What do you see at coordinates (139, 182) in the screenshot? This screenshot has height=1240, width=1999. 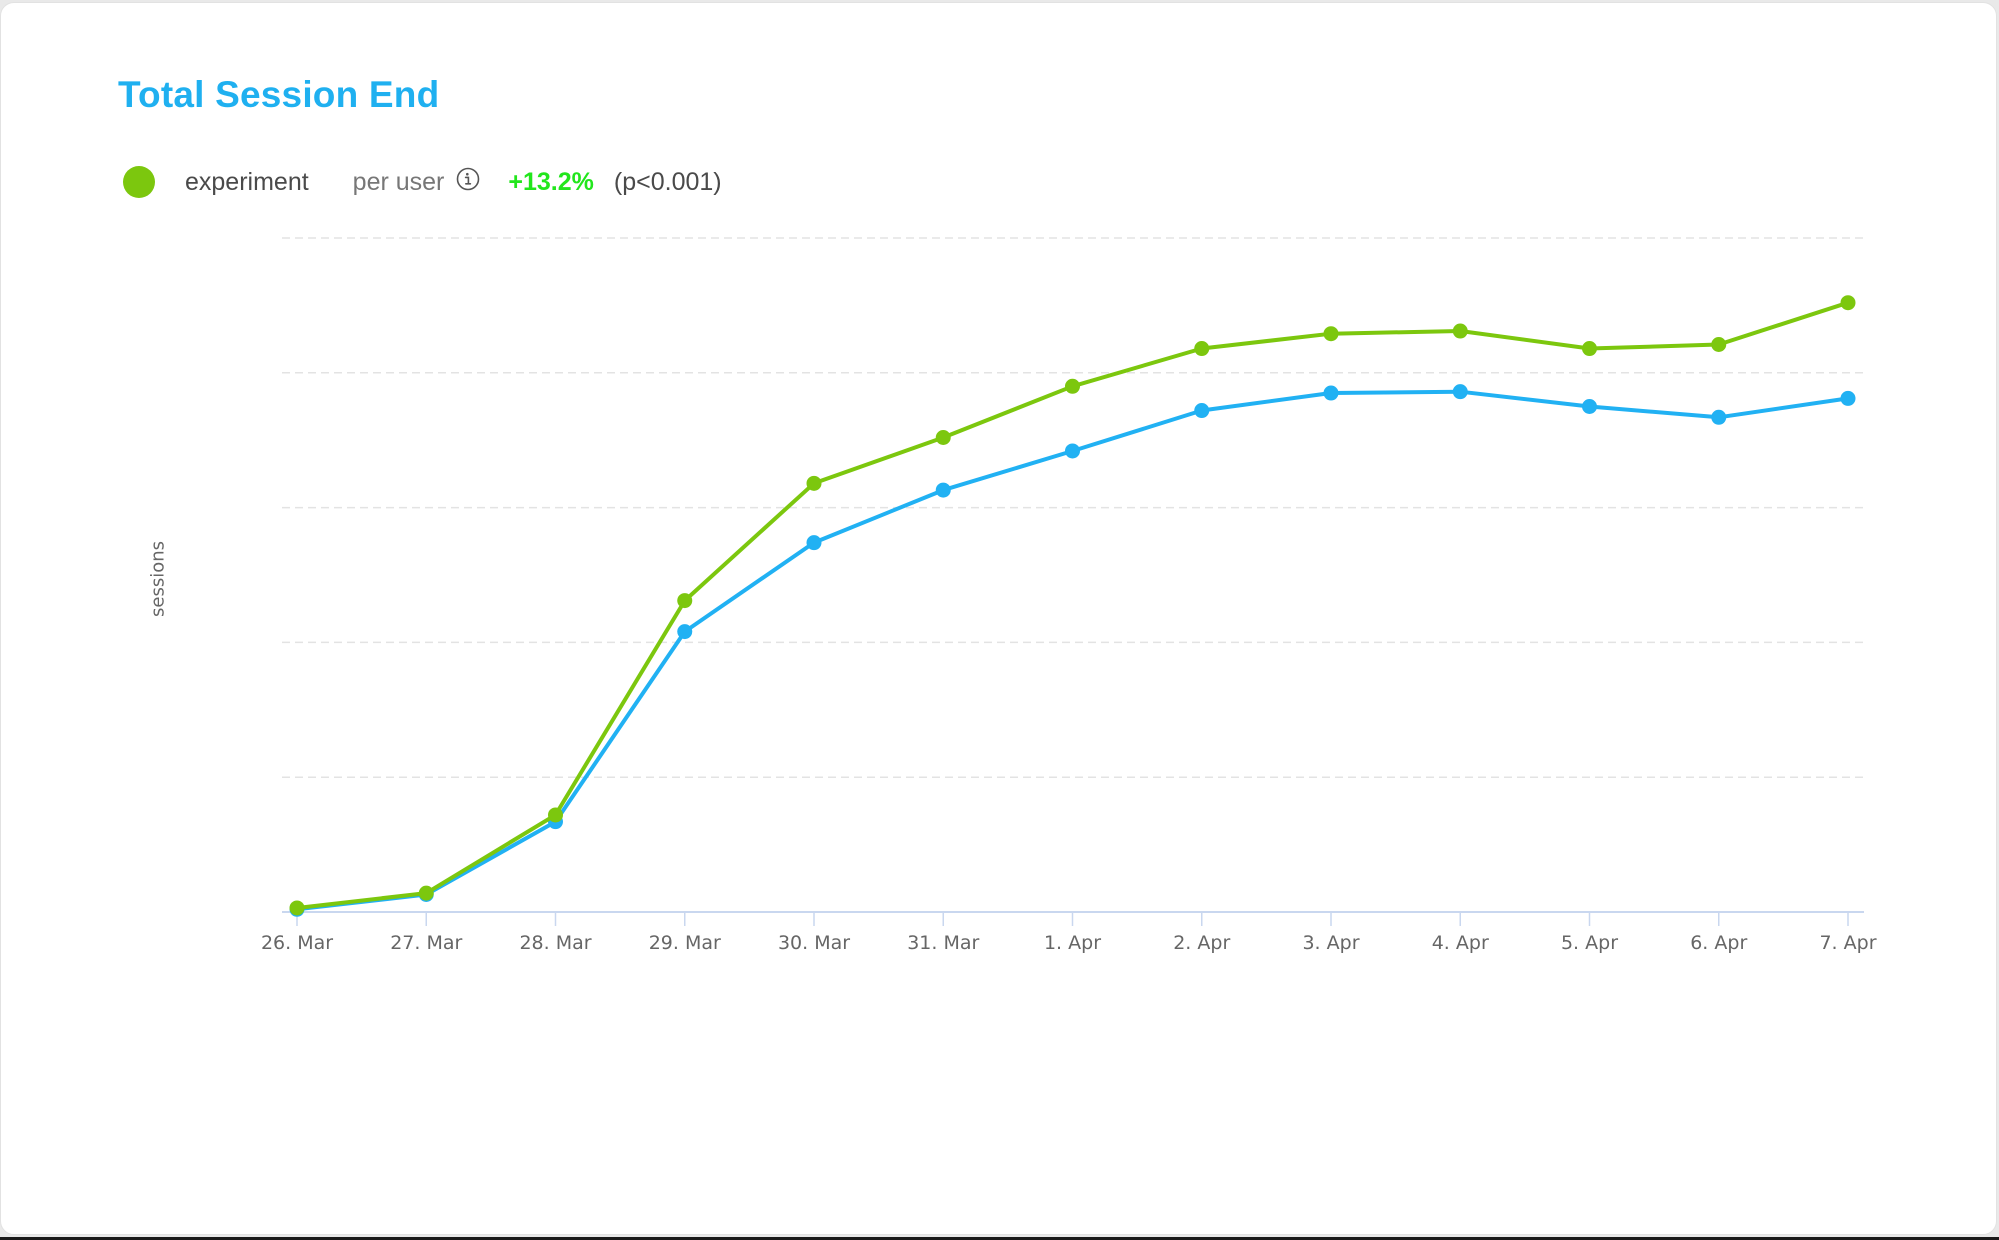 I see `legend-experiment-dot-icon` at bounding box center [139, 182].